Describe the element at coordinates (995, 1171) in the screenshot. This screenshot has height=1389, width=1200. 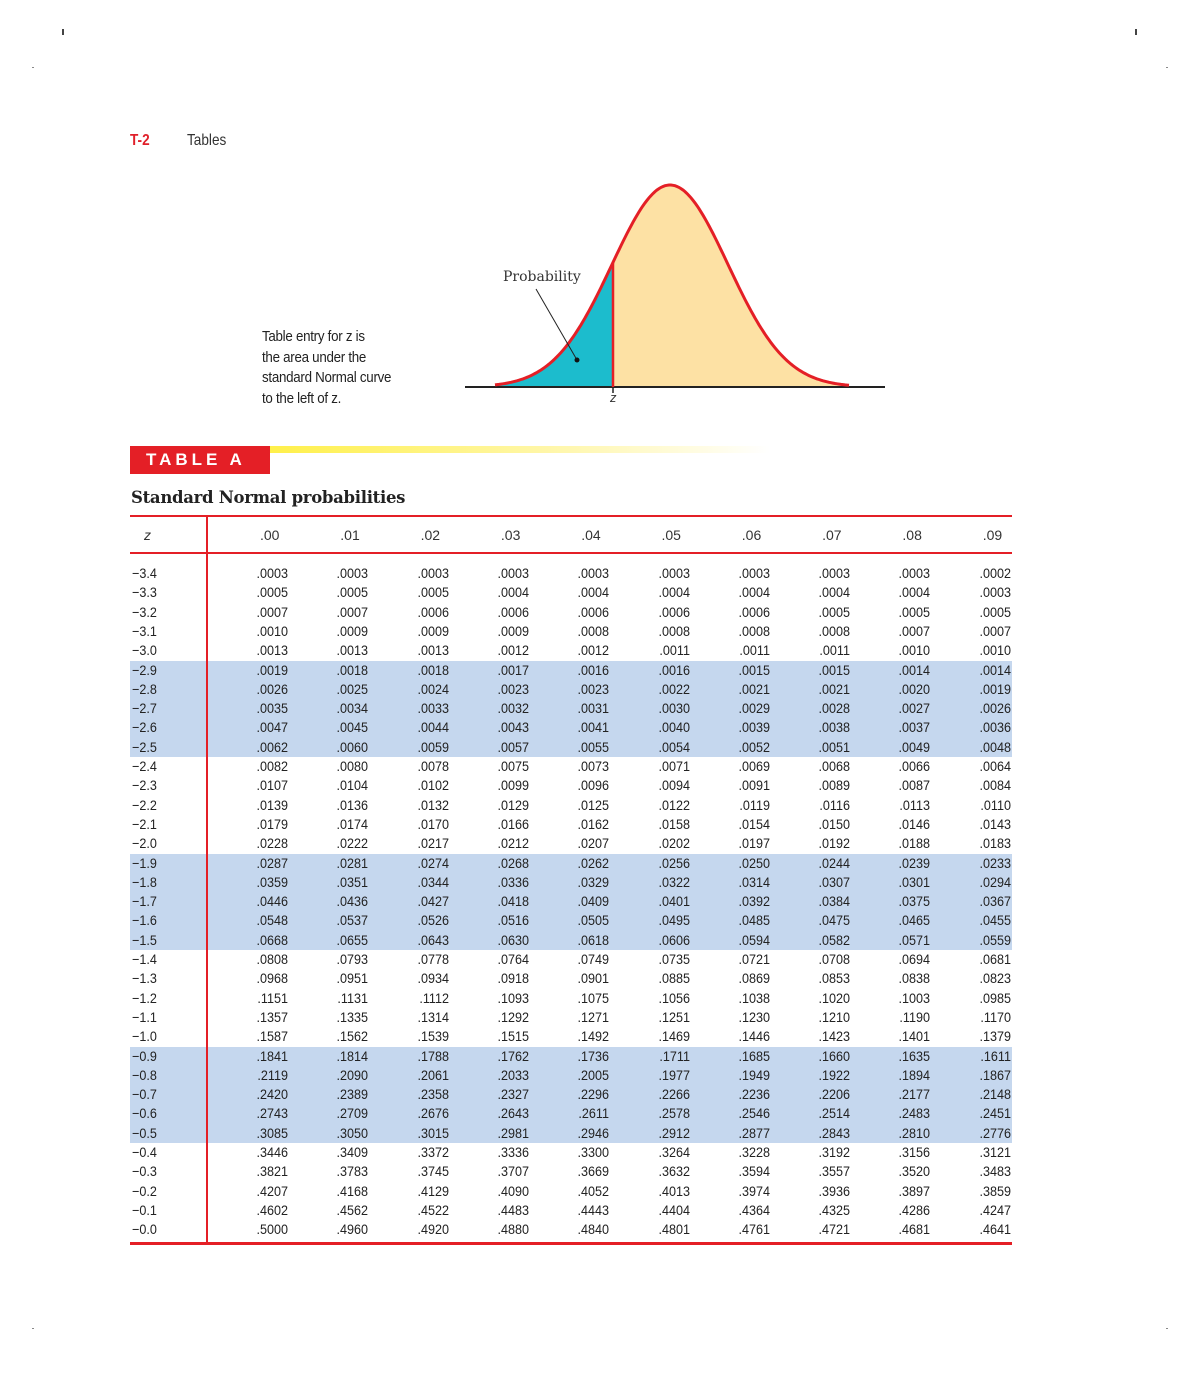
I see `probability-cell: .3483` at that location.